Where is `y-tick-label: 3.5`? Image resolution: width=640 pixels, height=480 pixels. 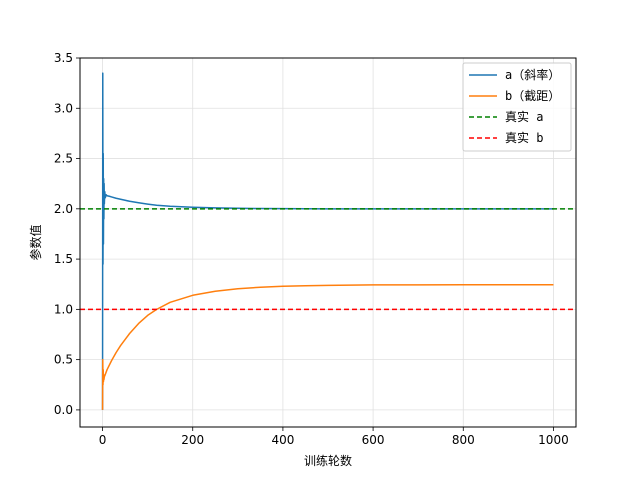 y-tick-label: 3.5 is located at coordinates (63, 58).